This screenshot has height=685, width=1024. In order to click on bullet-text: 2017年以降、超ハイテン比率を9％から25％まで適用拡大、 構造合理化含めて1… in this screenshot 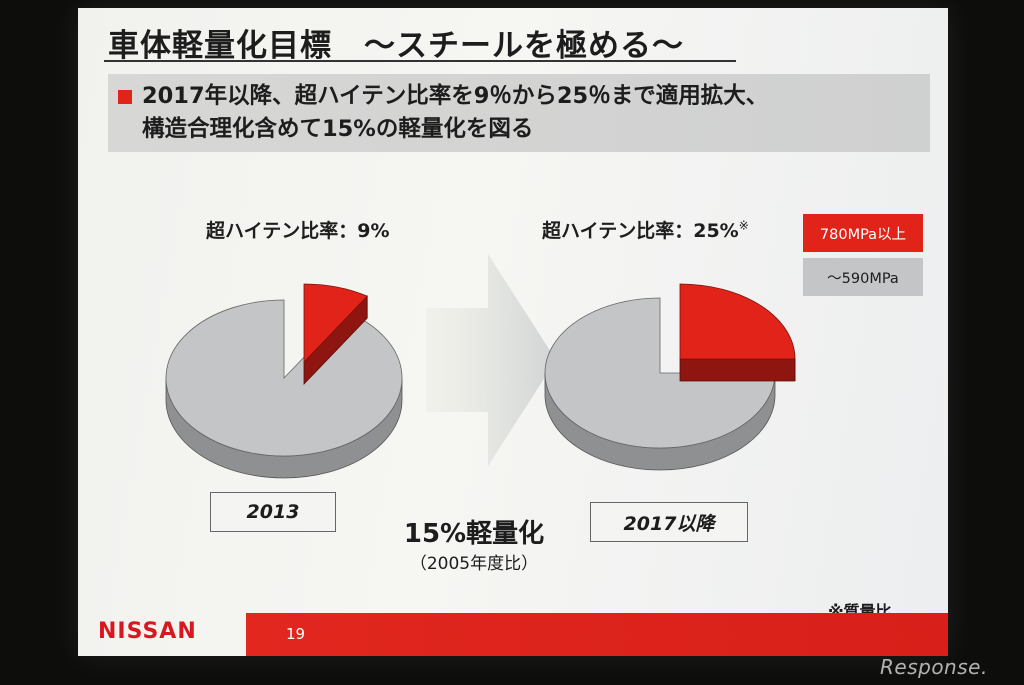, I will do `click(455, 113)`.